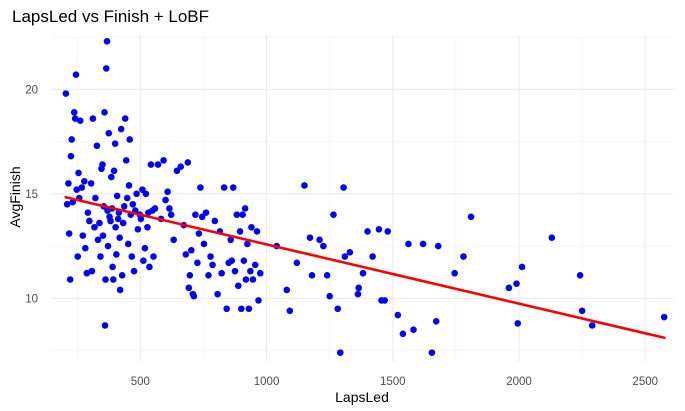 The image size is (685, 411). Describe the element at coordinates (519, 382) in the screenshot. I see `x-tick-label: 2000` at that location.